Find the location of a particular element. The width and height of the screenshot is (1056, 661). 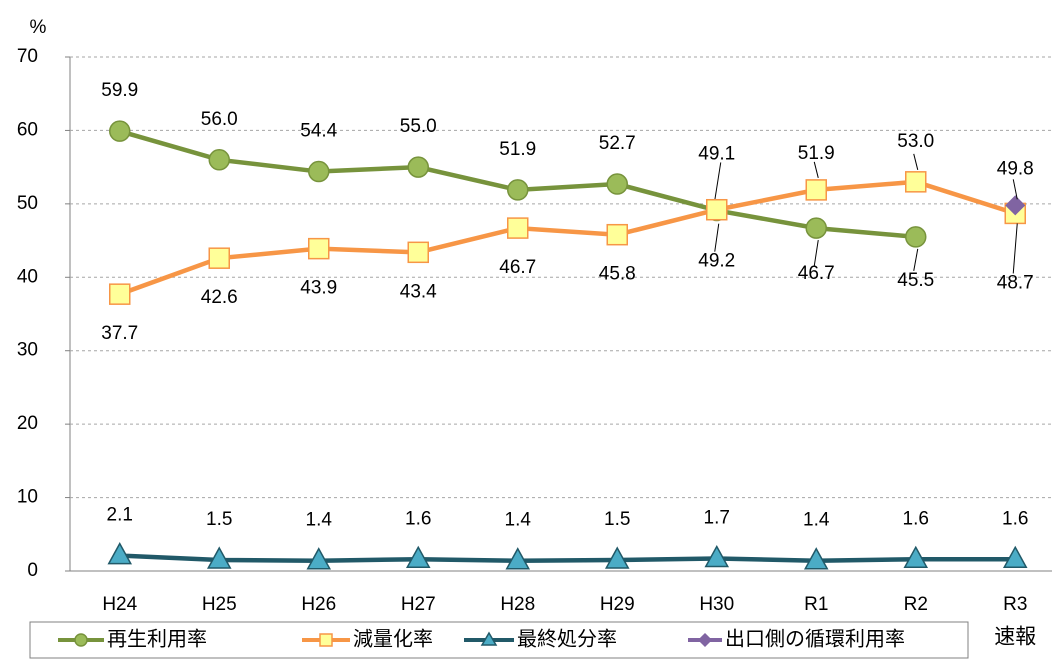

x-tick-label: H30 is located at coordinates (716, 604).